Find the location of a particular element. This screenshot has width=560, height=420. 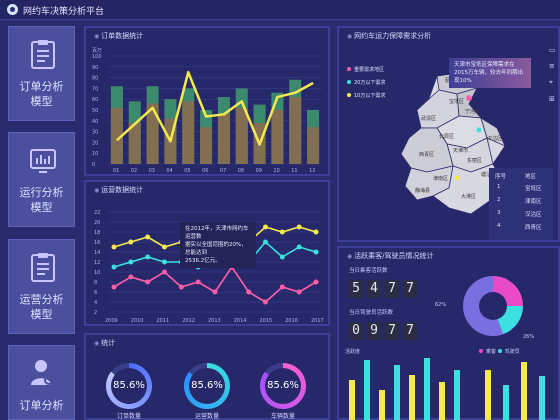

digit-tile: 4 is located at coordinates (374, 289).